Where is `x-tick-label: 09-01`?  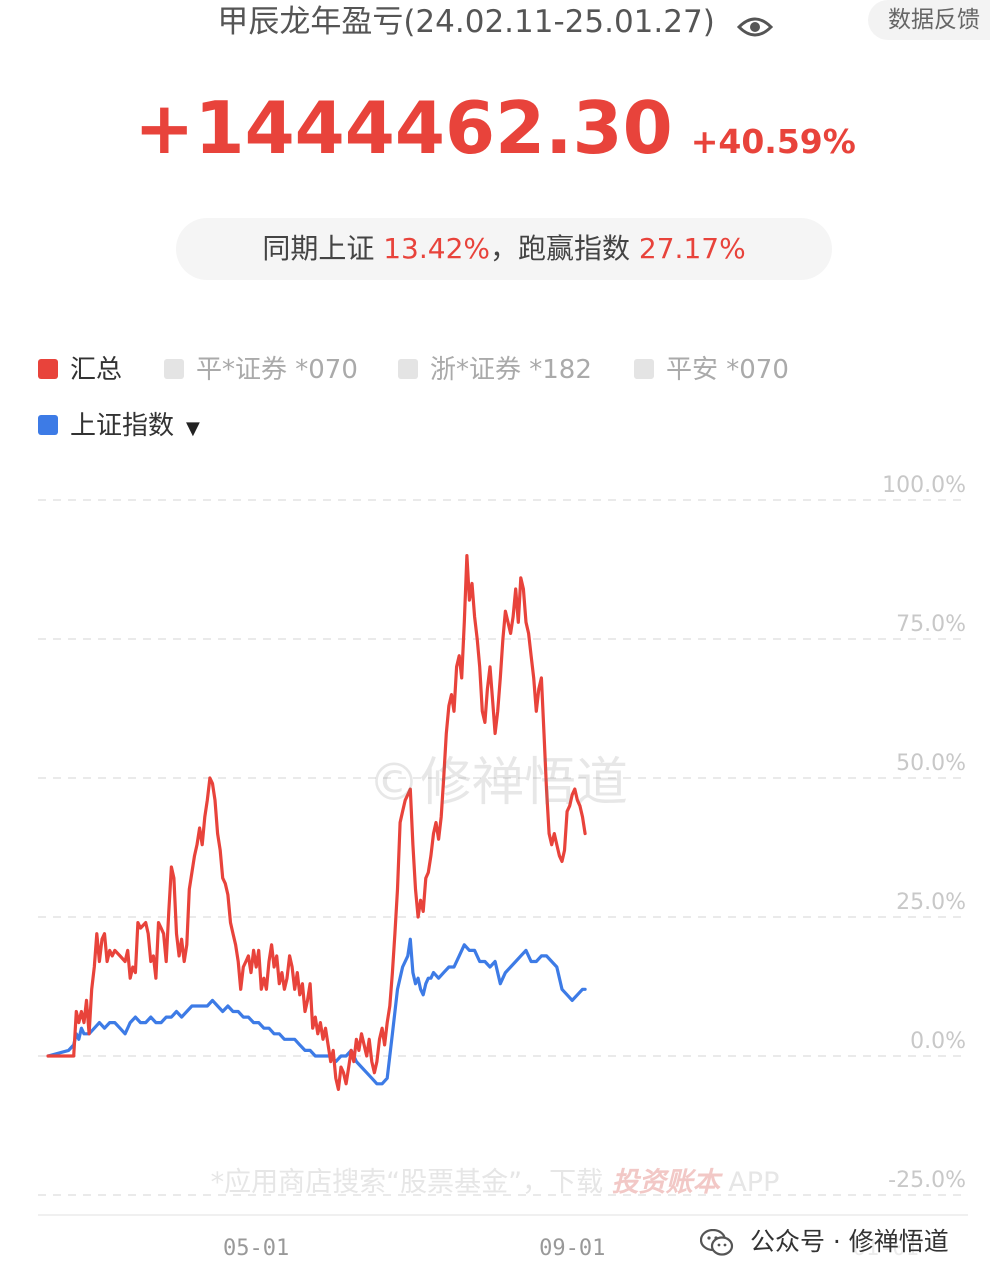 x-tick-label: 09-01 is located at coordinates (572, 1248).